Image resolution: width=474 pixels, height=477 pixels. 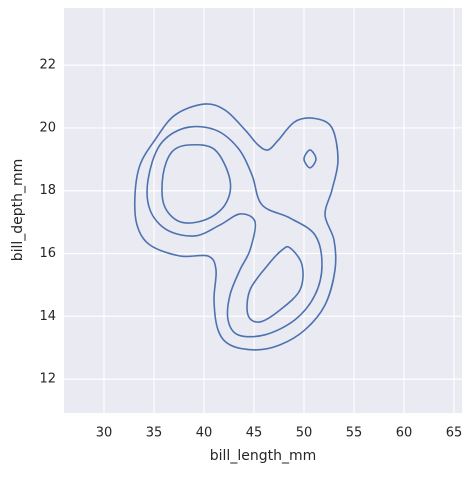 I want to click on x-tick-label: 45, so click(x=254, y=433).